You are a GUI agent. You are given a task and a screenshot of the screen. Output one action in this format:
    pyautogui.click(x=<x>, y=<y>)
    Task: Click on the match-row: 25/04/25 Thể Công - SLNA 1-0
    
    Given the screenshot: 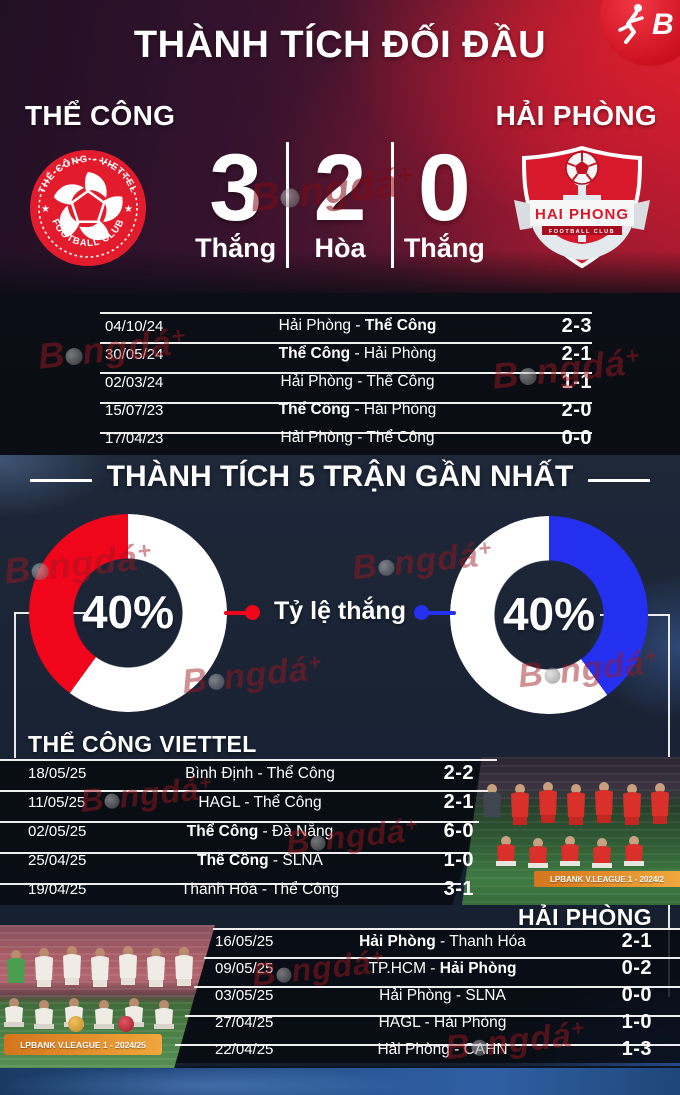 What is the action you would take?
    pyautogui.click(x=237, y=860)
    